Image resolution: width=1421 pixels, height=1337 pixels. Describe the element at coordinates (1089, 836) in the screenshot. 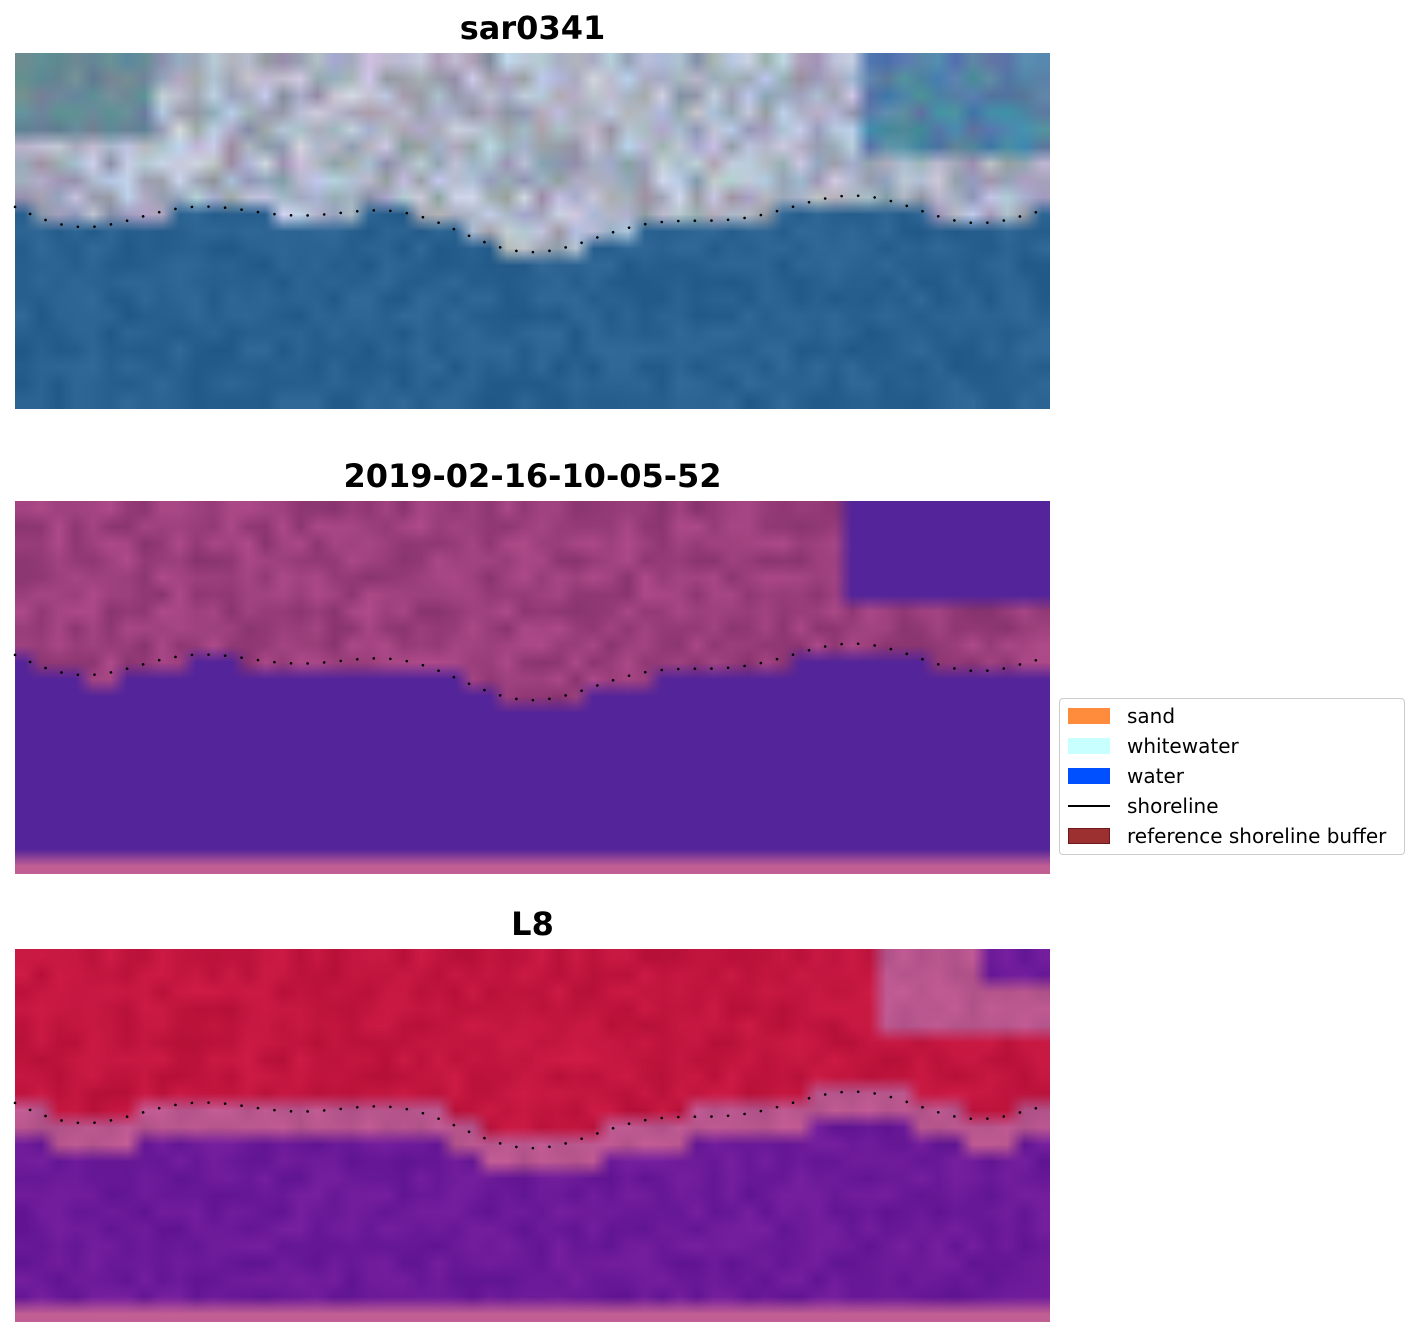

I see `reference-buffer-swatch` at that location.